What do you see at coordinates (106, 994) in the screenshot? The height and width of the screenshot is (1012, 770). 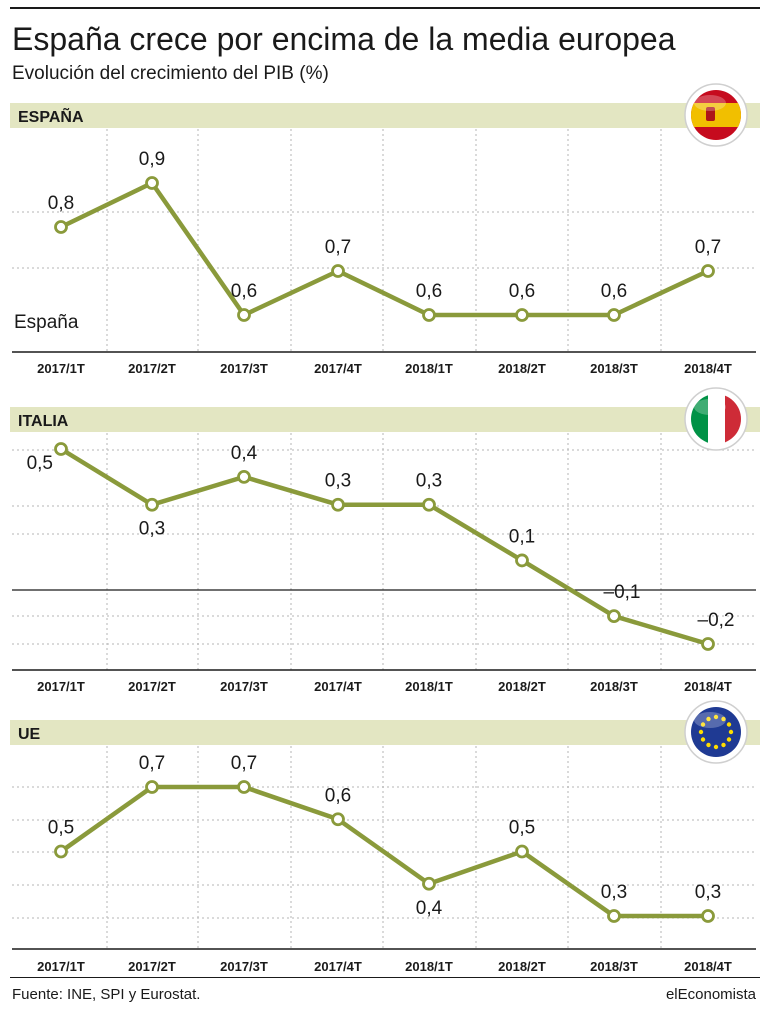 I see `source-note: Fuente: INE, SPI y Eurostat.` at bounding box center [106, 994].